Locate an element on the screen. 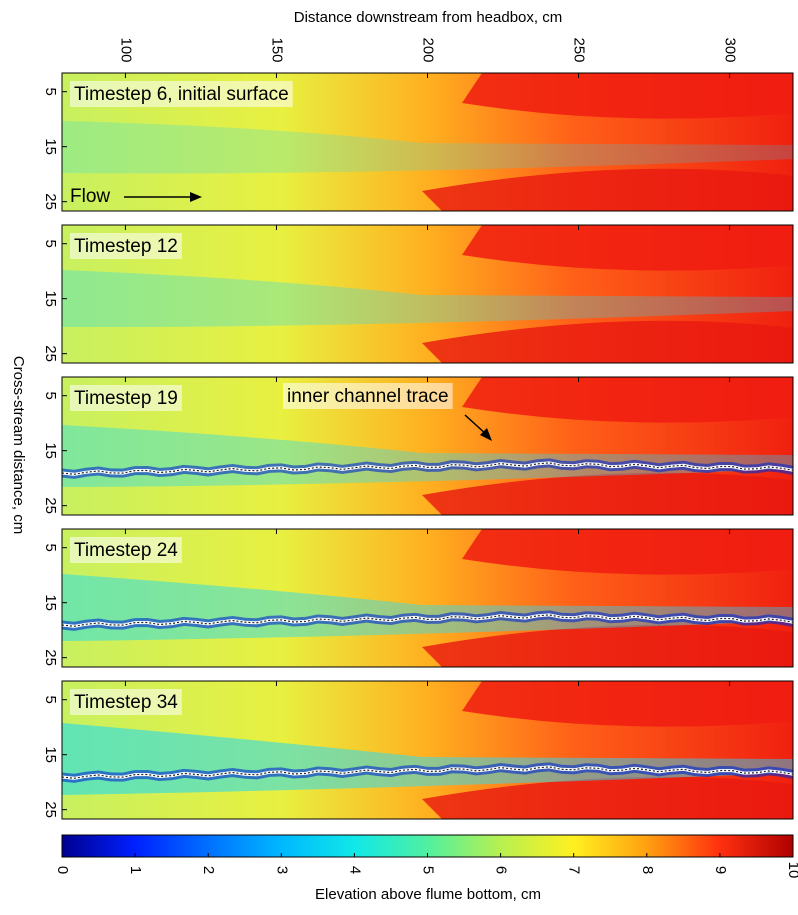  x-tick-label: 100 is located at coordinates (125, 49).